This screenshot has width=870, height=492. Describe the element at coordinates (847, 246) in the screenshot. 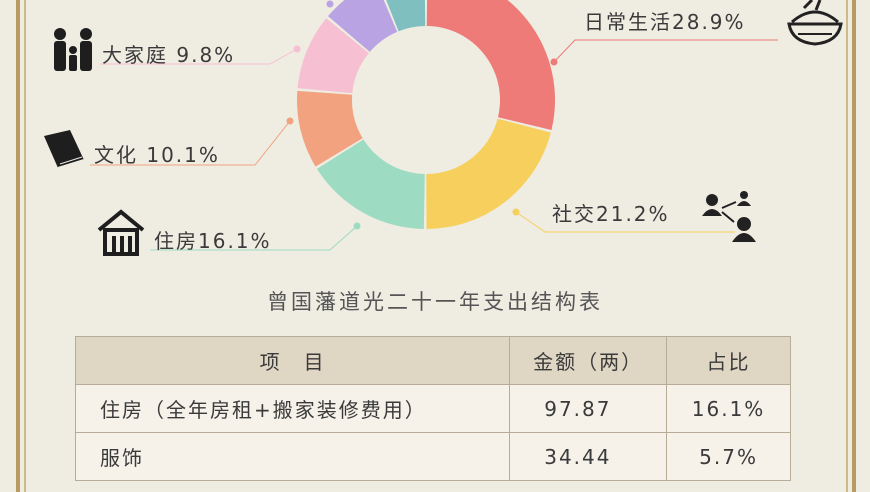

I see `frame-border-right-inner` at that location.